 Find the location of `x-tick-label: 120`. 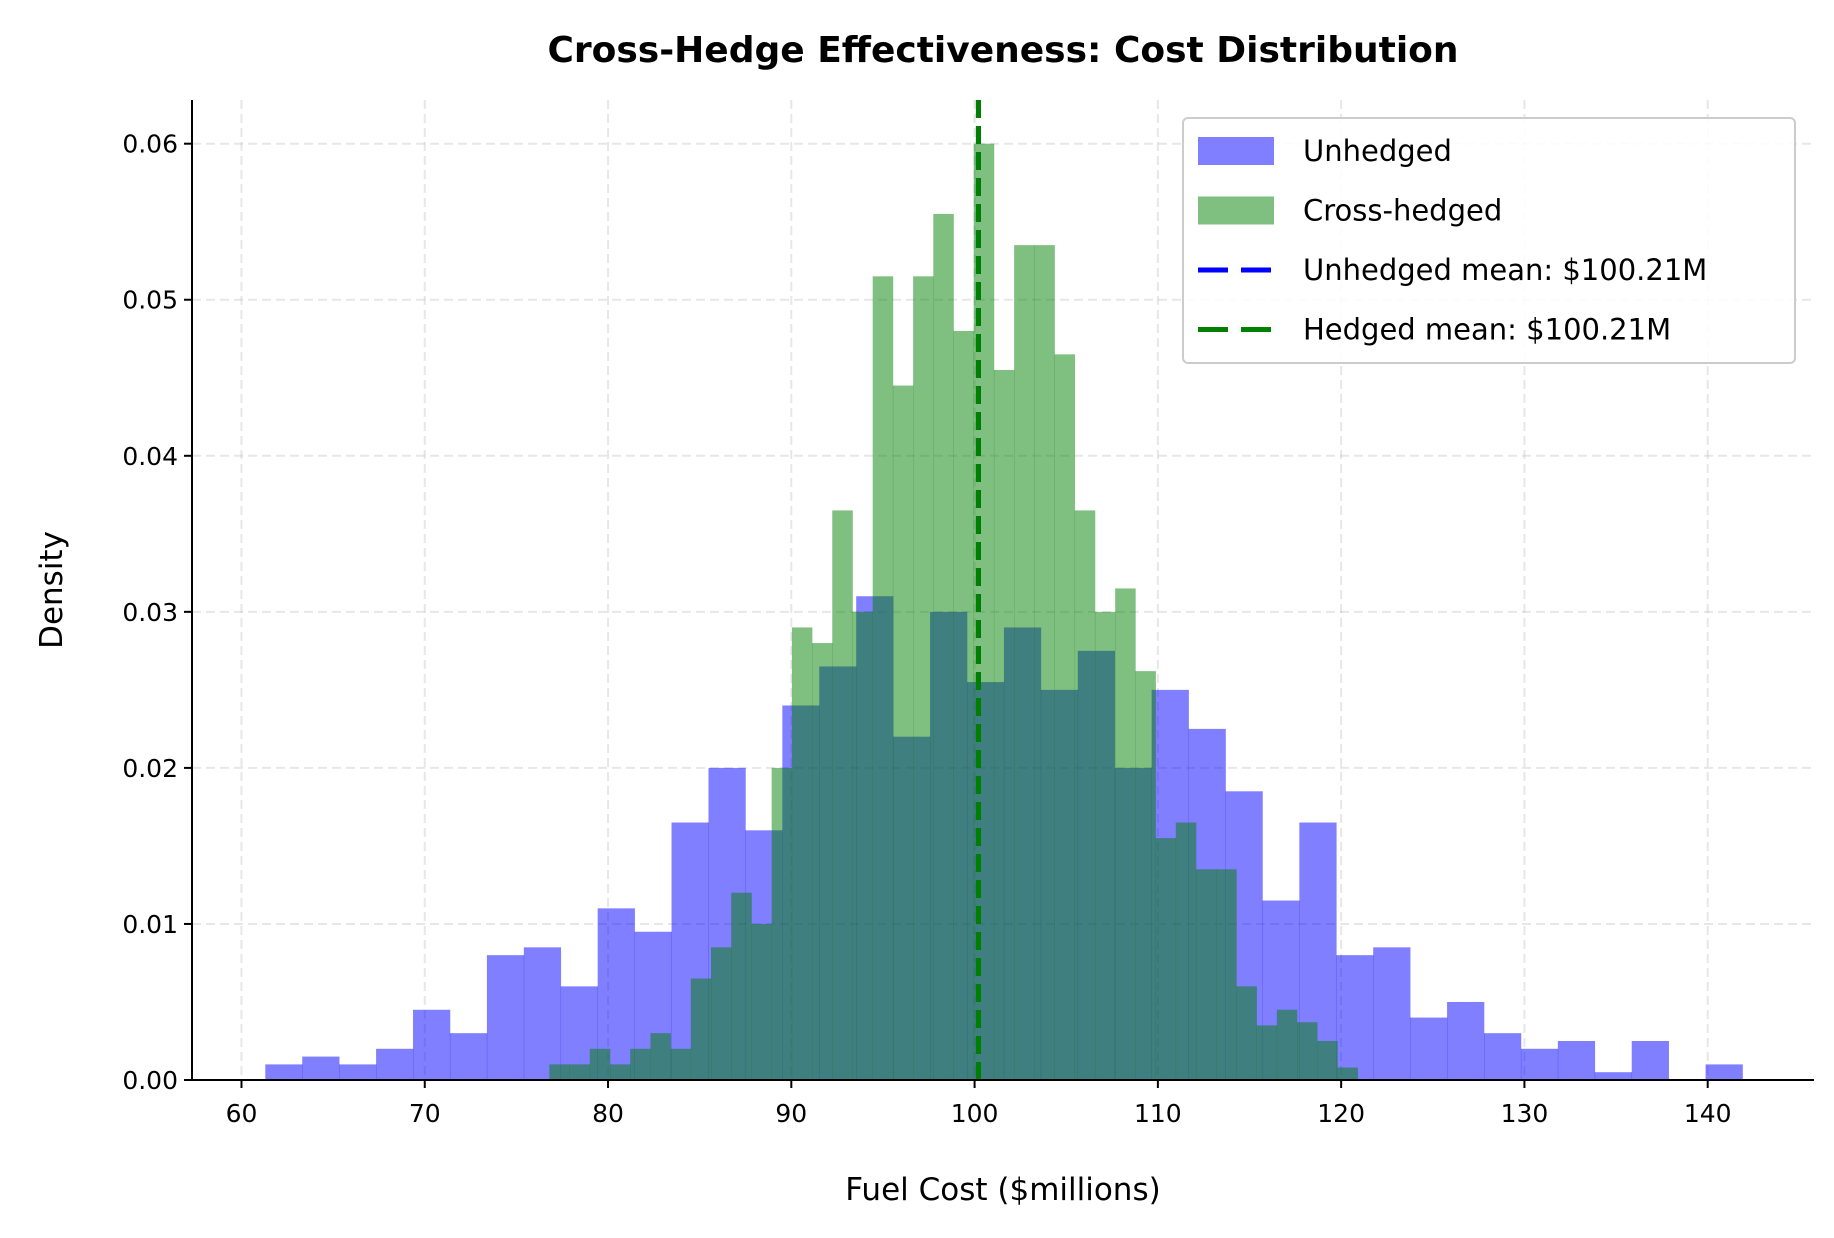

x-tick-label: 120 is located at coordinates (1341, 1113).